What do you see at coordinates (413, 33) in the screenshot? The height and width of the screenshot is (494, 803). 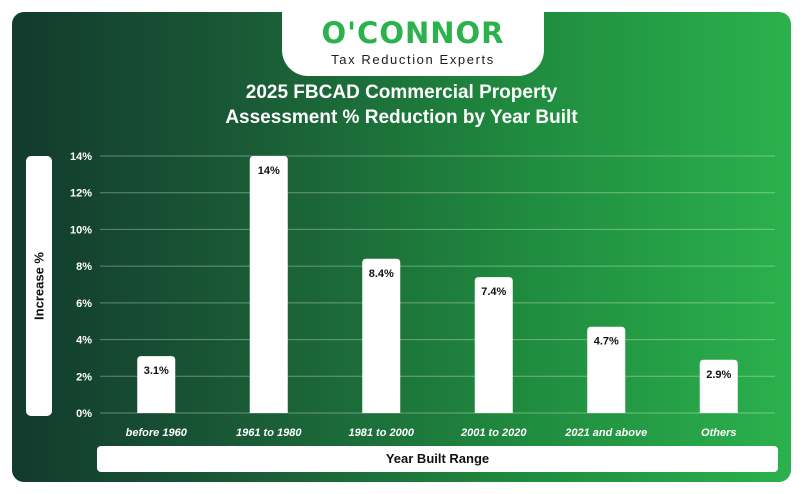 I see `brand-name: O'CONNOR` at bounding box center [413, 33].